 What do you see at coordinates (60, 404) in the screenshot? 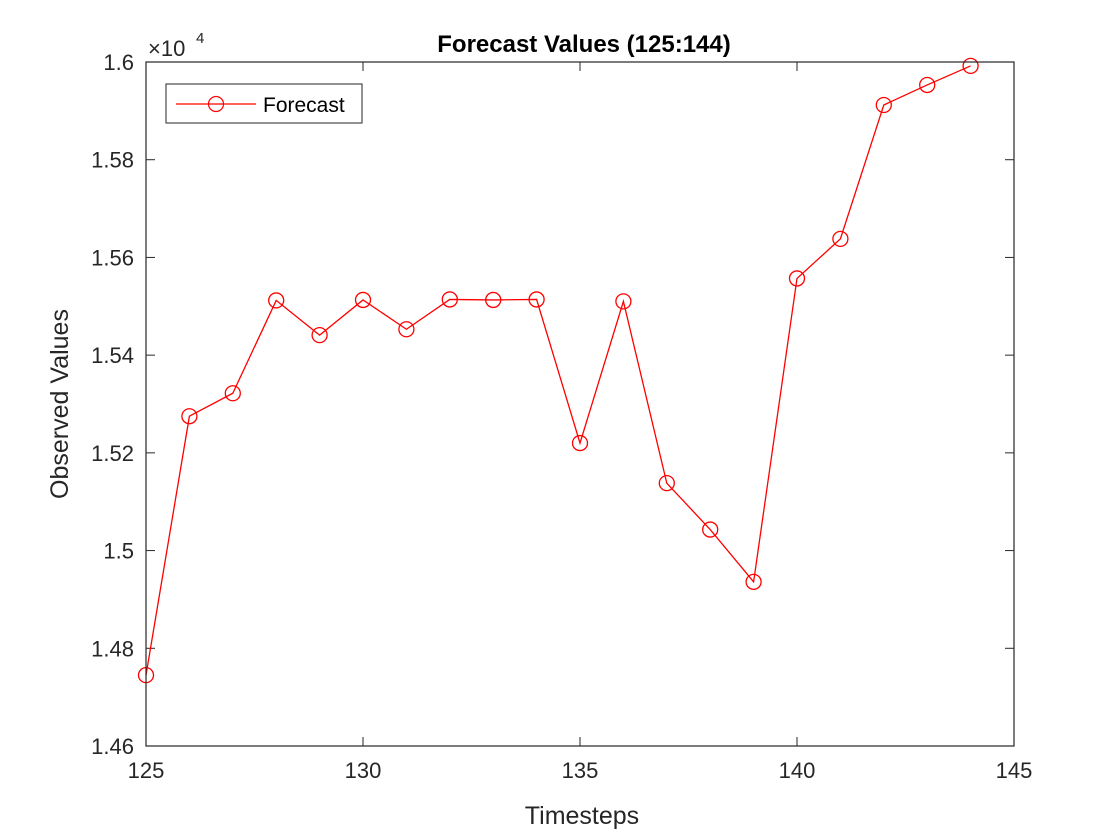
I see `y-axis-label: Observed Values` at bounding box center [60, 404].